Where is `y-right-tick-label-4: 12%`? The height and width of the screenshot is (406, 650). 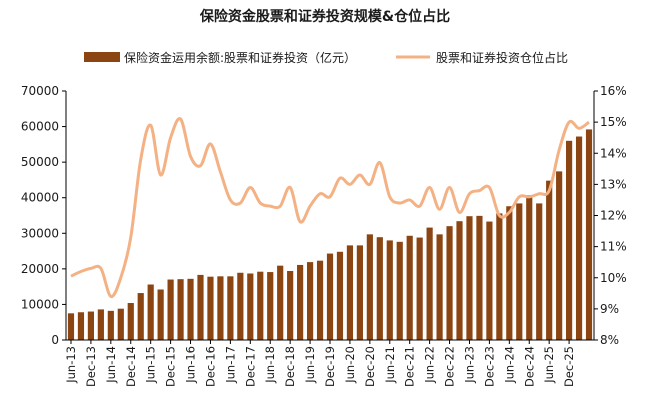
y-right-tick-label-4: 12% is located at coordinates (613, 216).